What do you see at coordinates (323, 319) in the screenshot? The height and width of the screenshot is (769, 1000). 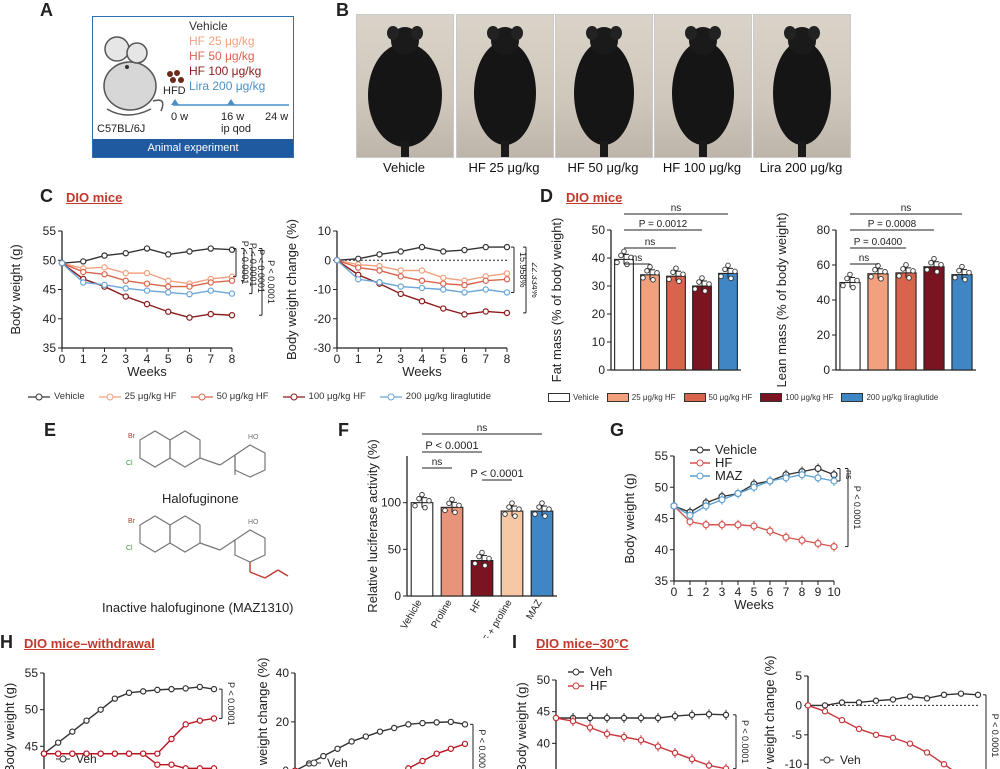 I see `y-tick-label: -20` at bounding box center [323, 319].